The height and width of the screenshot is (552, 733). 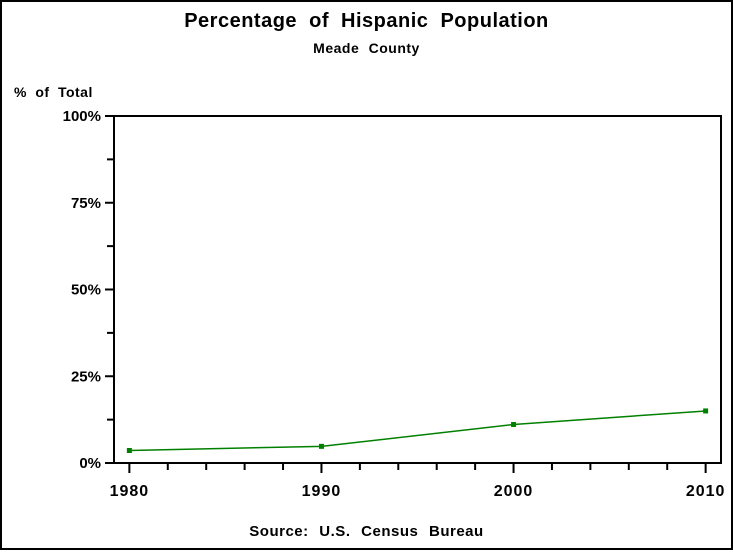 What do you see at coordinates (366, 48) in the screenshot?
I see `chart-subtitle: Meade County` at bounding box center [366, 48].